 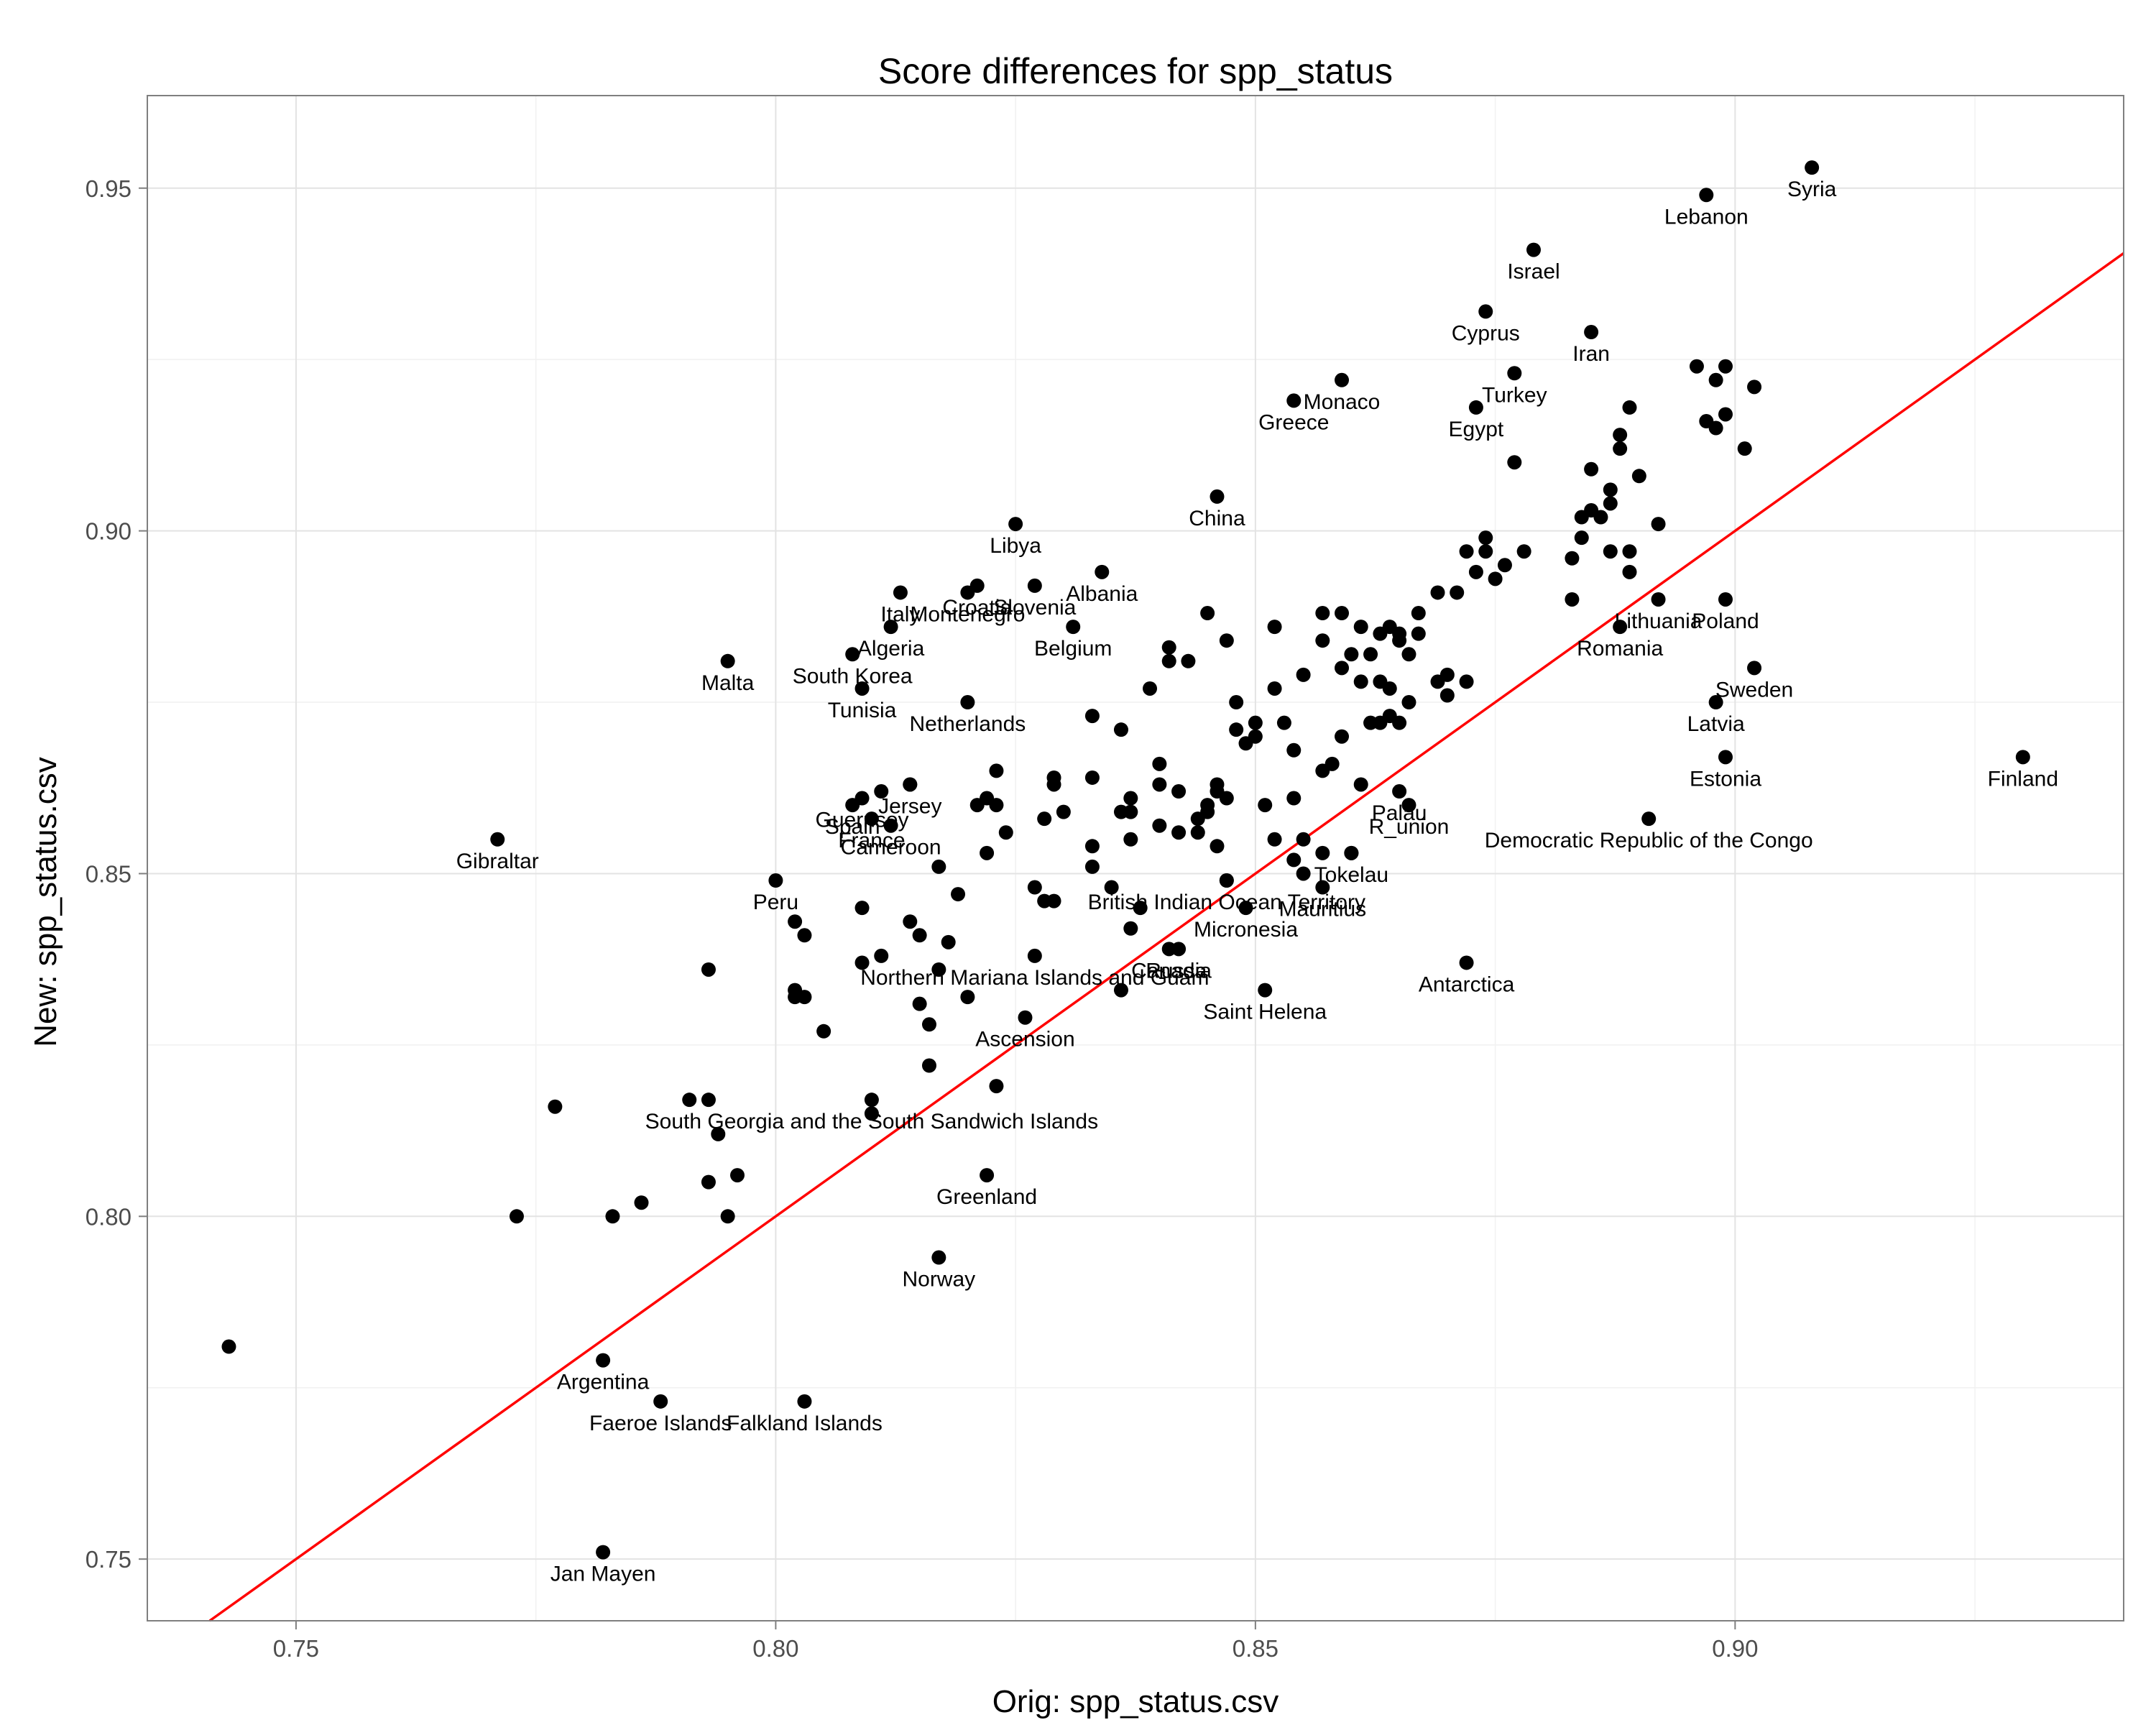 What do you see at coordinates (660, 1423) in the screenshot?
I see `point-label: Faeroe Islands` at bounding box center [660, 1423].